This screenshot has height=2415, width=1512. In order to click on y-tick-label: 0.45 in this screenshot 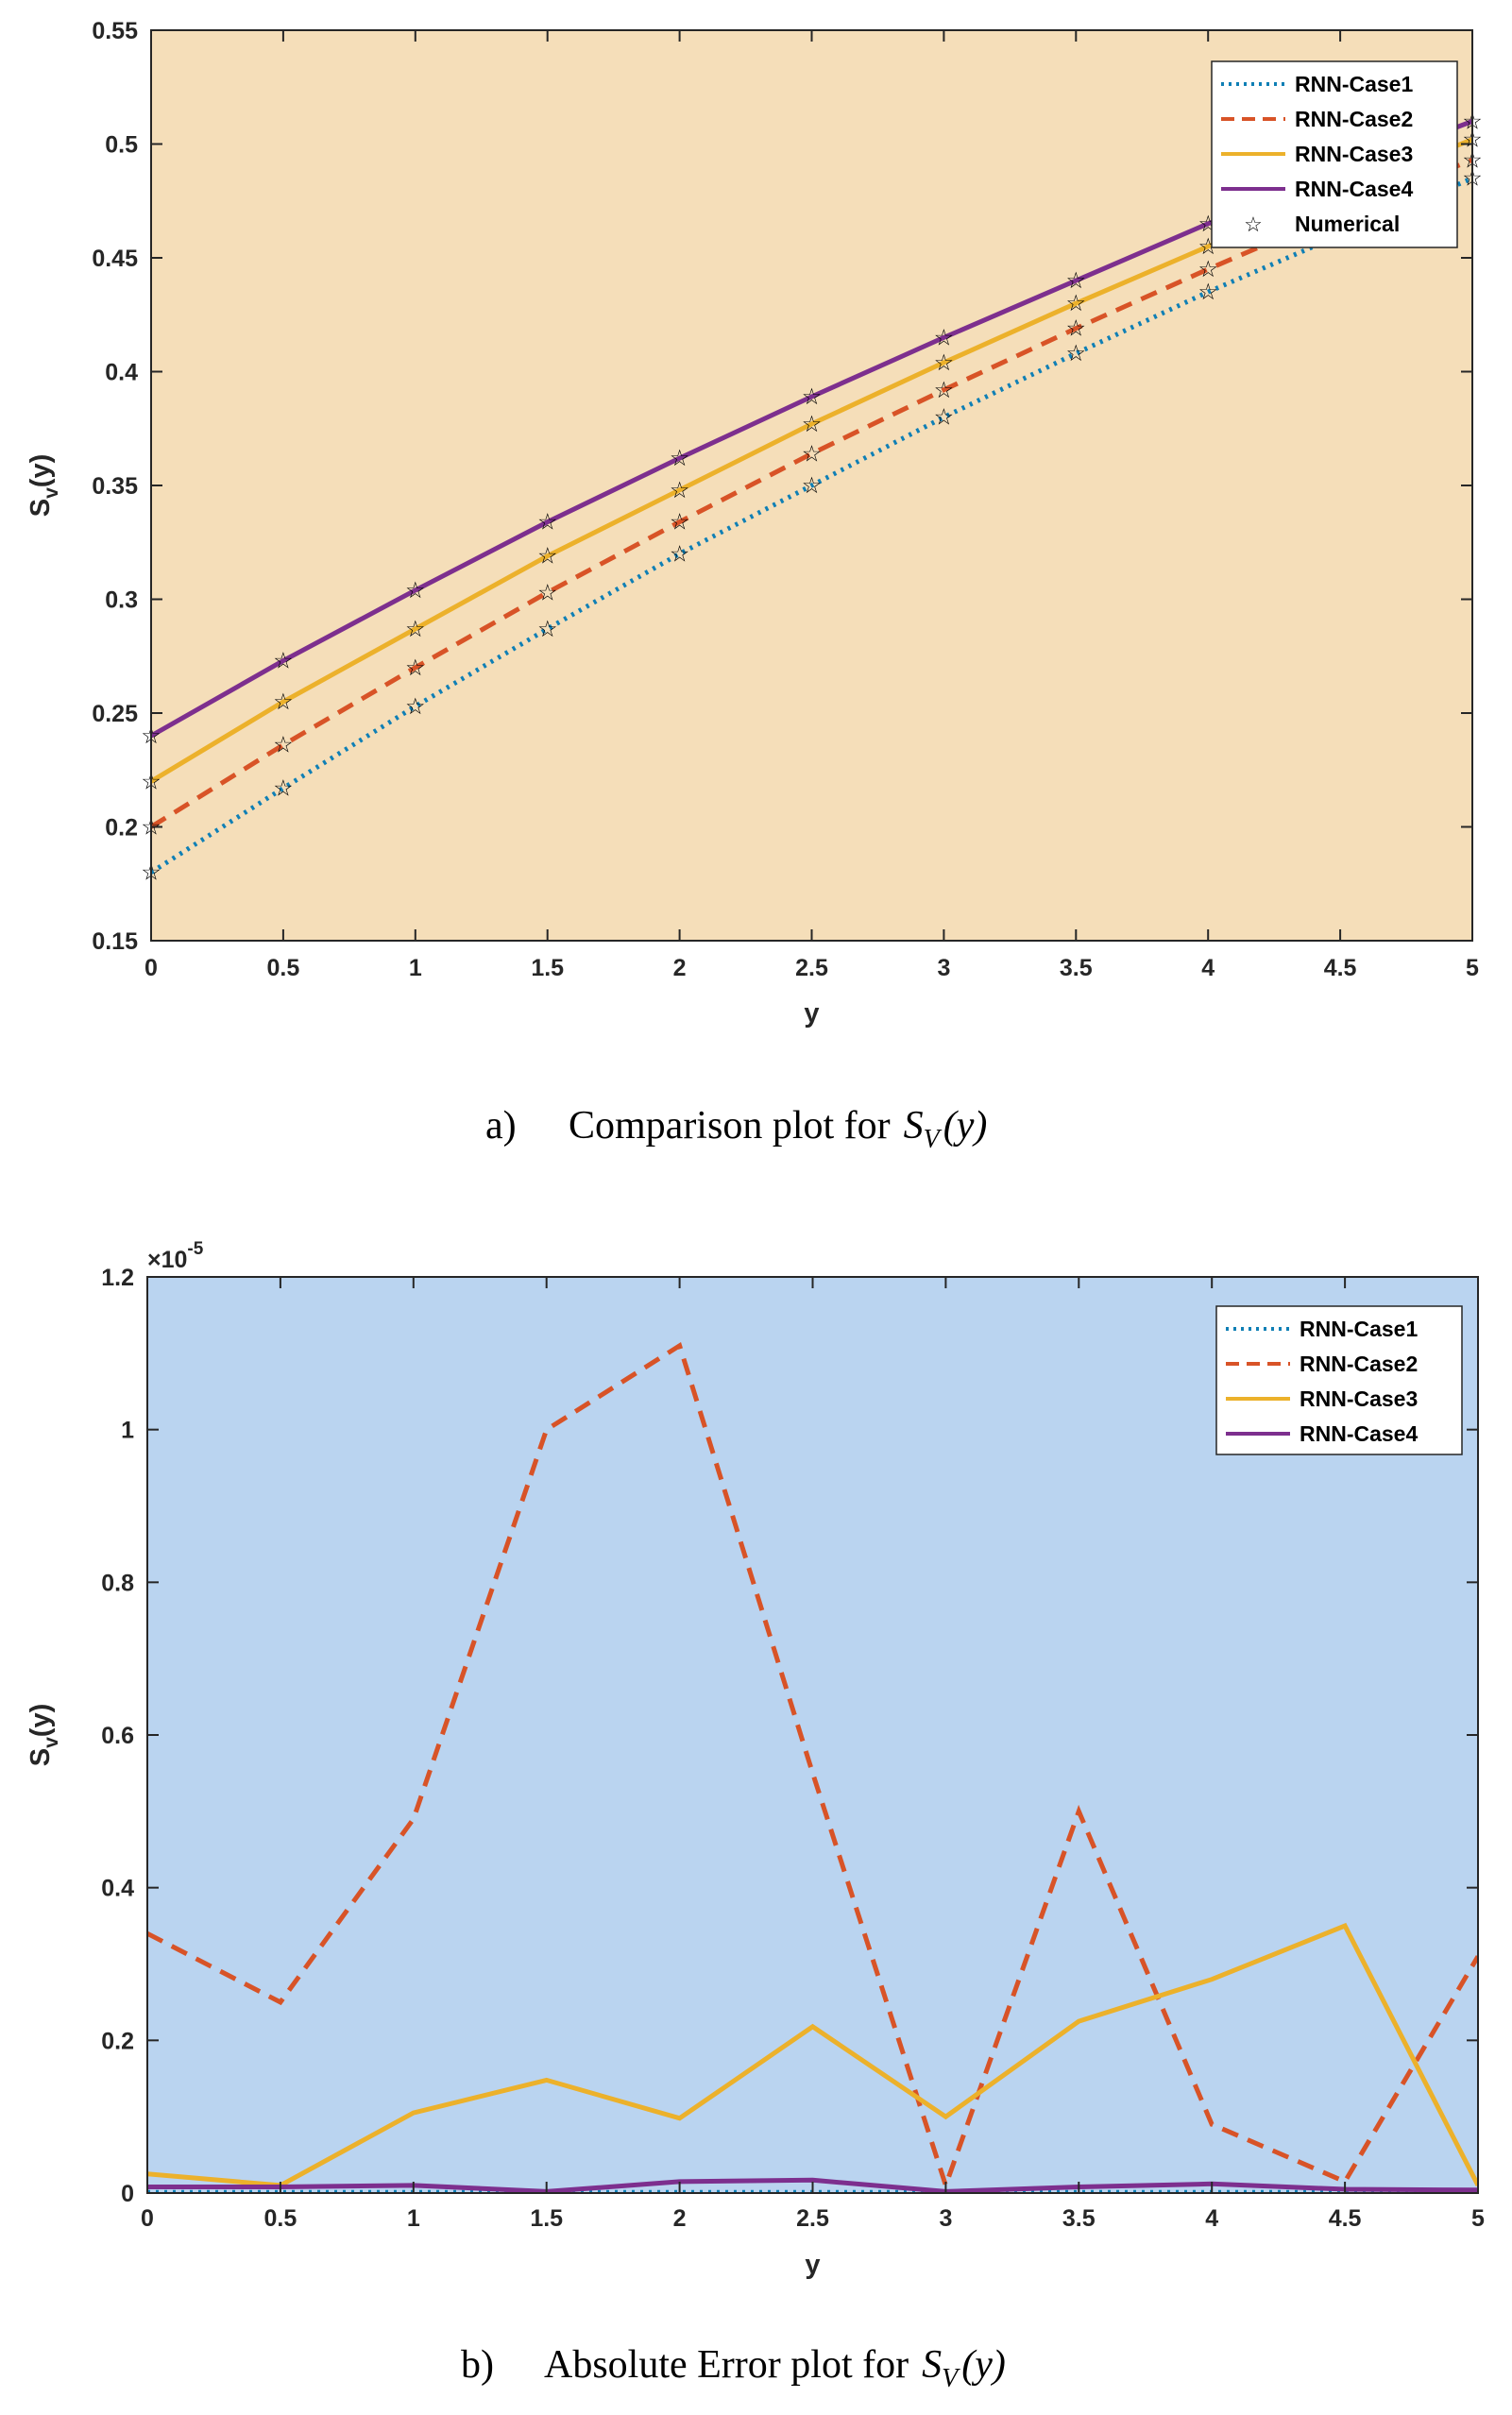, I will do `click(115, 259)`.